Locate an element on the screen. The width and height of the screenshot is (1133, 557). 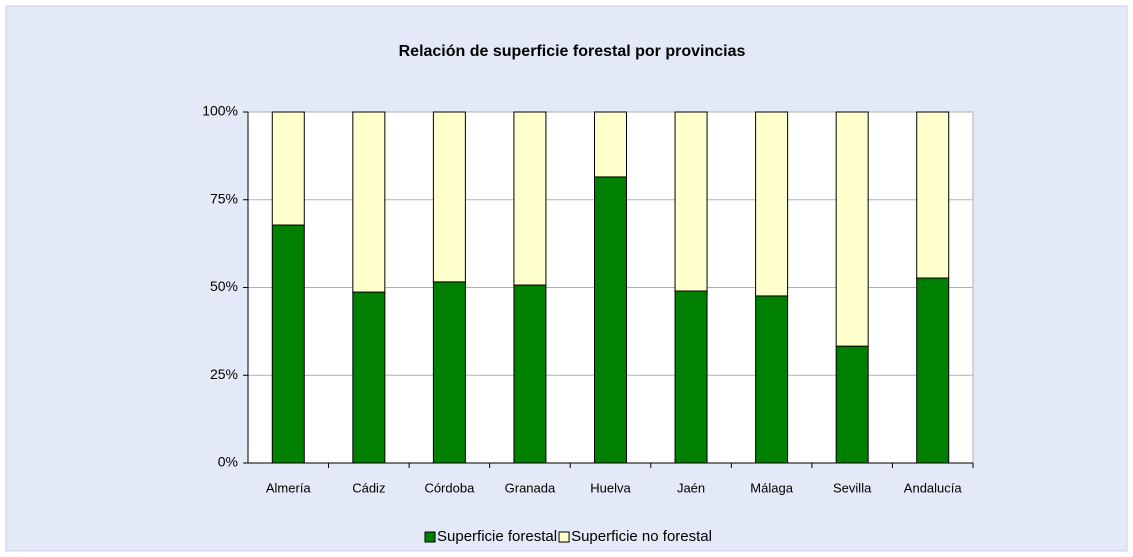
x-tick-label: Granada is located at coordinates (530, 487).